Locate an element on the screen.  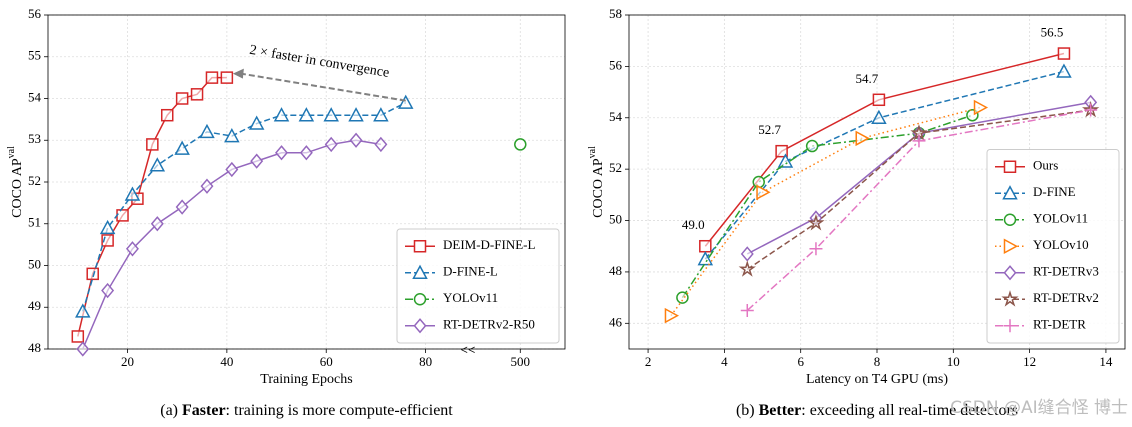
legend-label: RT-DETRv2 is located at coordinates (1066, 297).